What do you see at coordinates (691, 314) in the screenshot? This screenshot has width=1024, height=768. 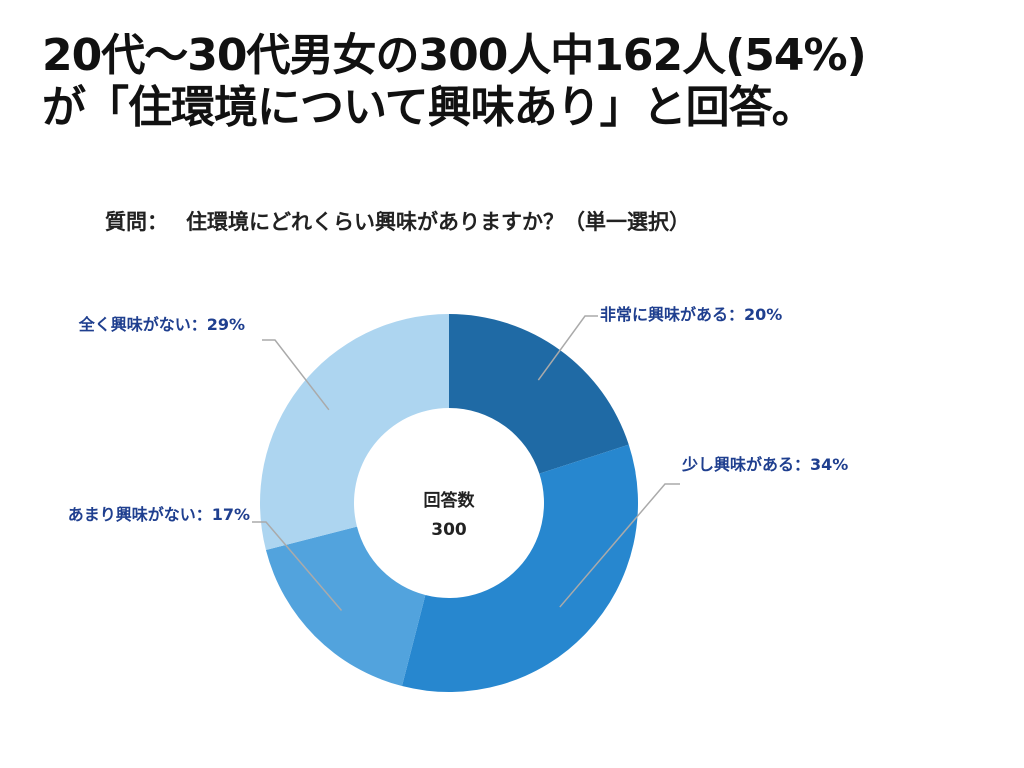 I see `slice-label-1: 非常に興味がある：20%` at bounding box center [691, 314].